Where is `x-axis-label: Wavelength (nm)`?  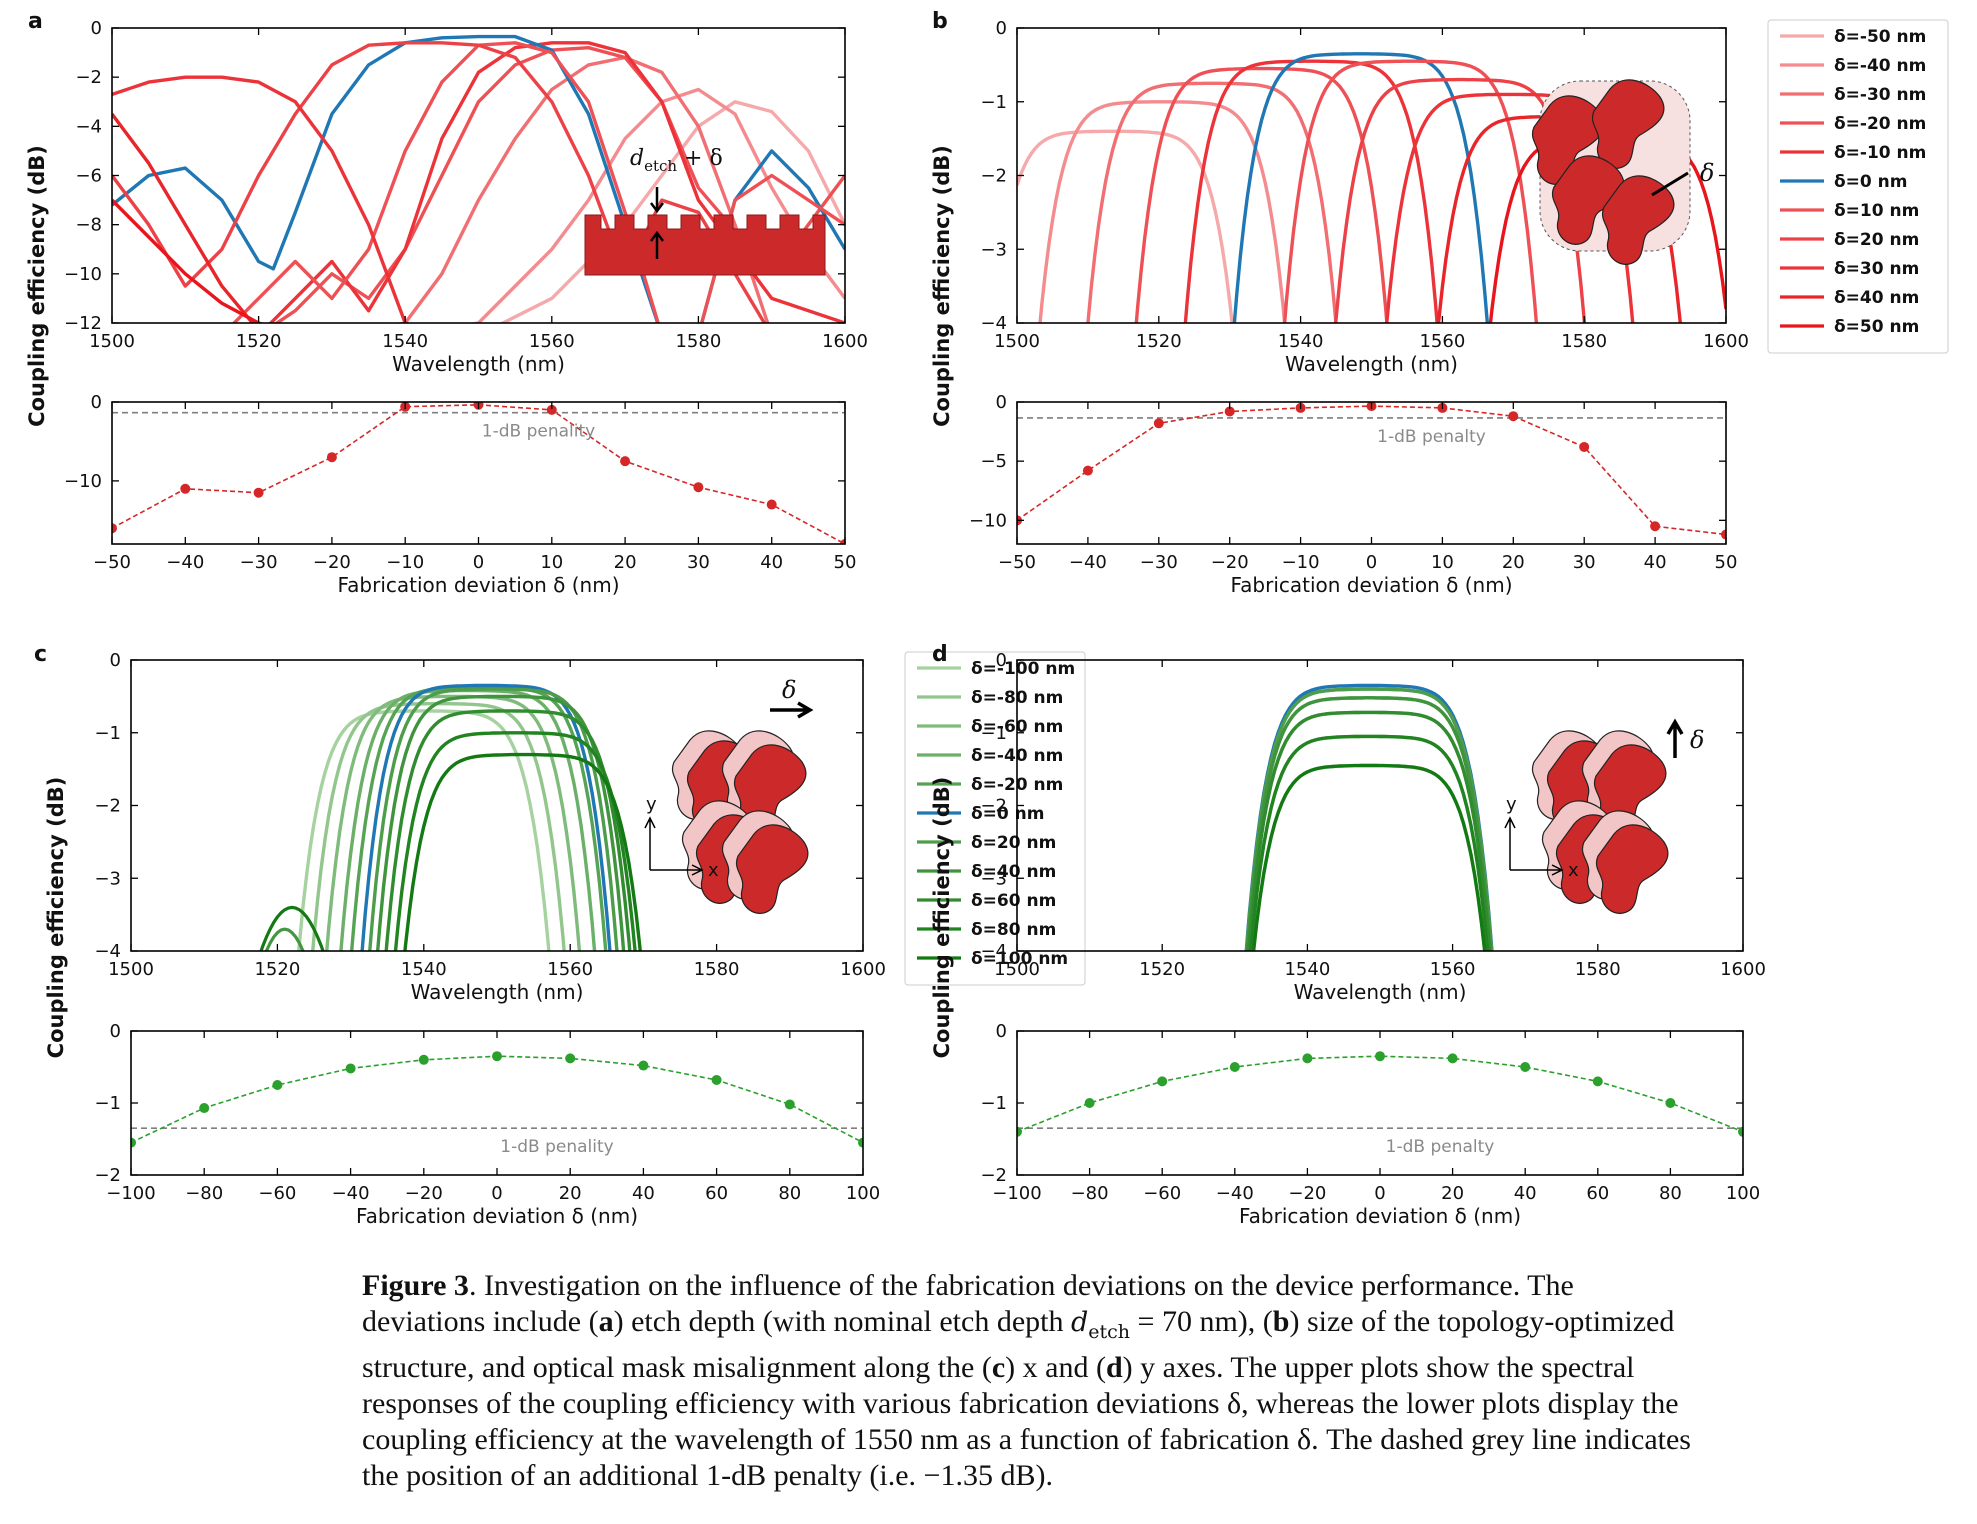
x-axis-label: Wavelength (nm) is located at coordinates (478, 364).